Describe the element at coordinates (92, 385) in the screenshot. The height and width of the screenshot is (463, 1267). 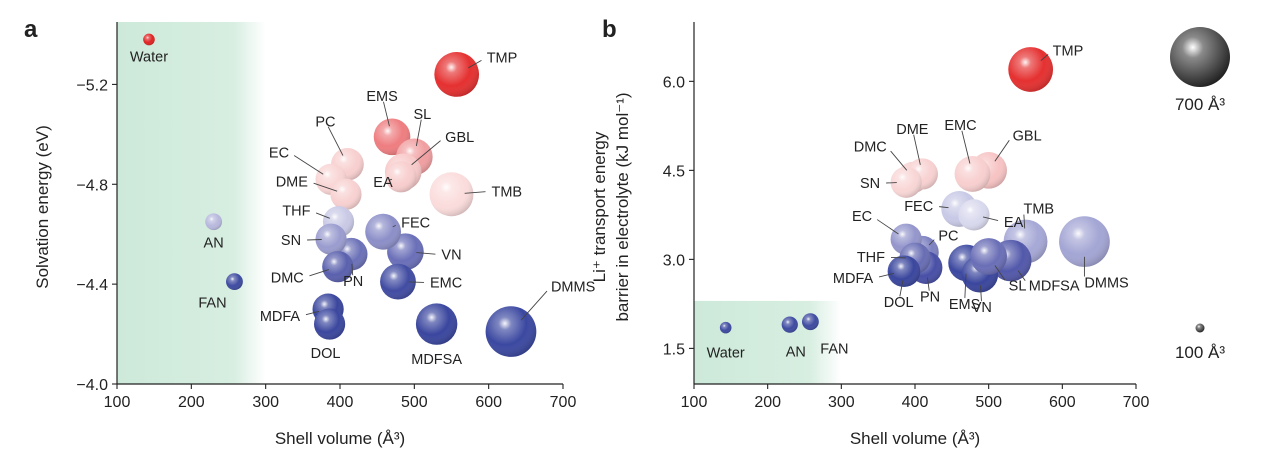
I see `y-tick-label: −4.0` at that location.